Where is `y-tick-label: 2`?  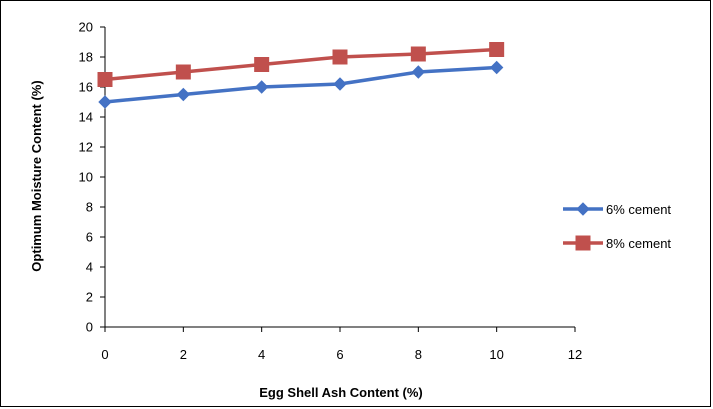 y-tick-label: 2 is located at coordinates (89, 297).